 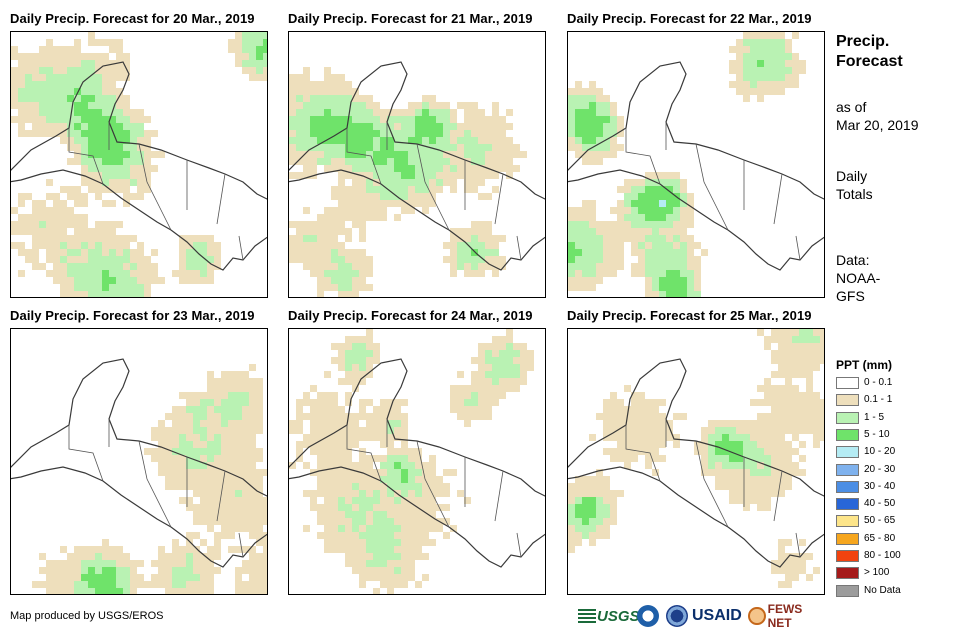 I want to click on legend-label: > 100, so click(x=877, y=573).